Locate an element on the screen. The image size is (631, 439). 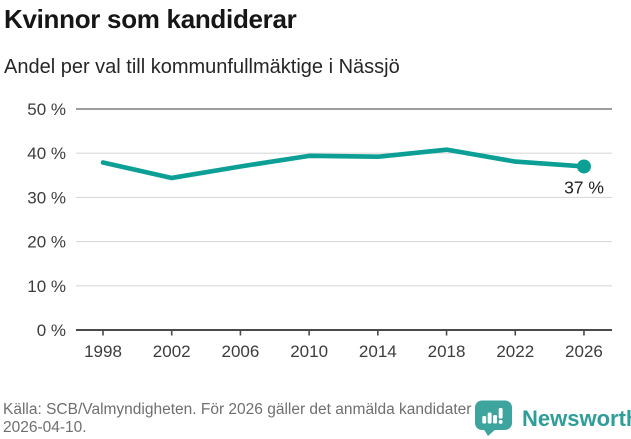
y-tick-label: 30 % is located at coordinates (46, 197).